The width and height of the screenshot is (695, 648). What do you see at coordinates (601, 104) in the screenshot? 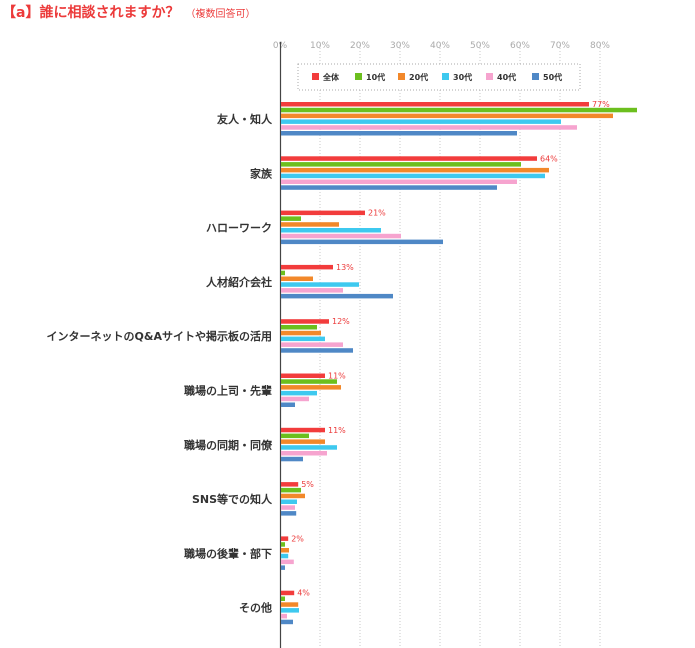
I see `value-label: 77%` at bounding box center [601, 104].